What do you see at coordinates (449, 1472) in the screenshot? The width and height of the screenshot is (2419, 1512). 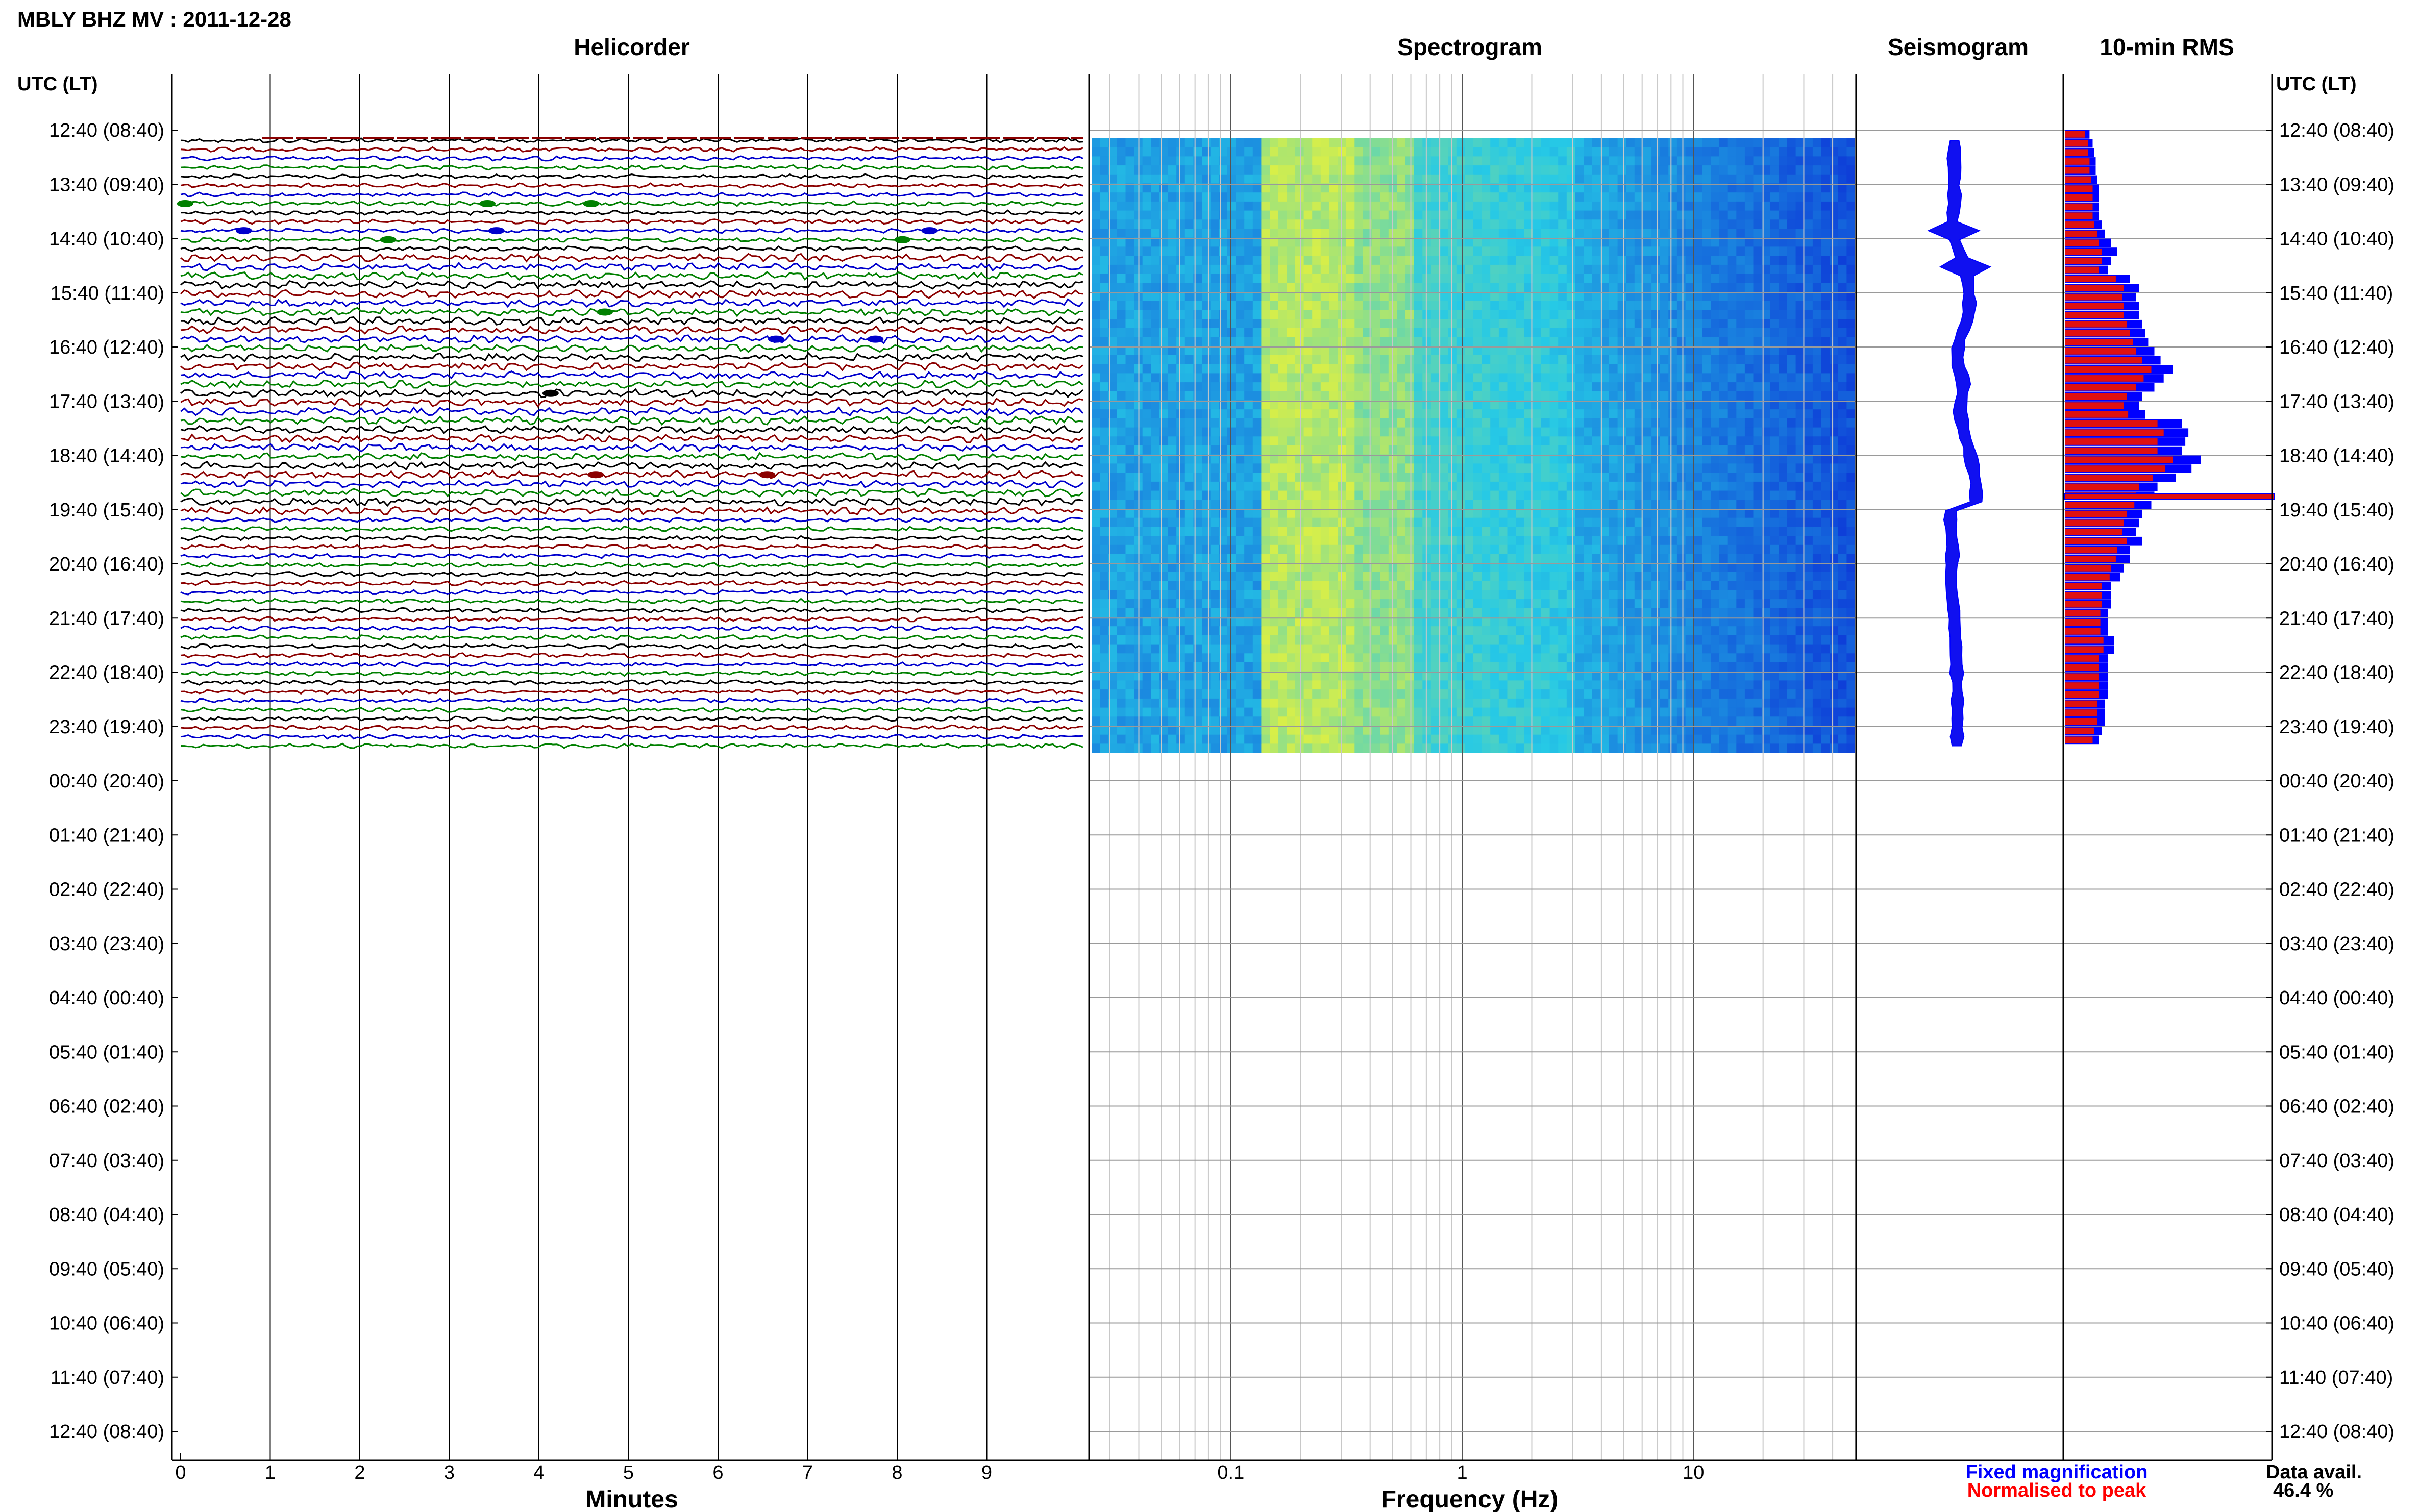 I see `minute-tick-label: 3` at bounding box center [449, 1472].